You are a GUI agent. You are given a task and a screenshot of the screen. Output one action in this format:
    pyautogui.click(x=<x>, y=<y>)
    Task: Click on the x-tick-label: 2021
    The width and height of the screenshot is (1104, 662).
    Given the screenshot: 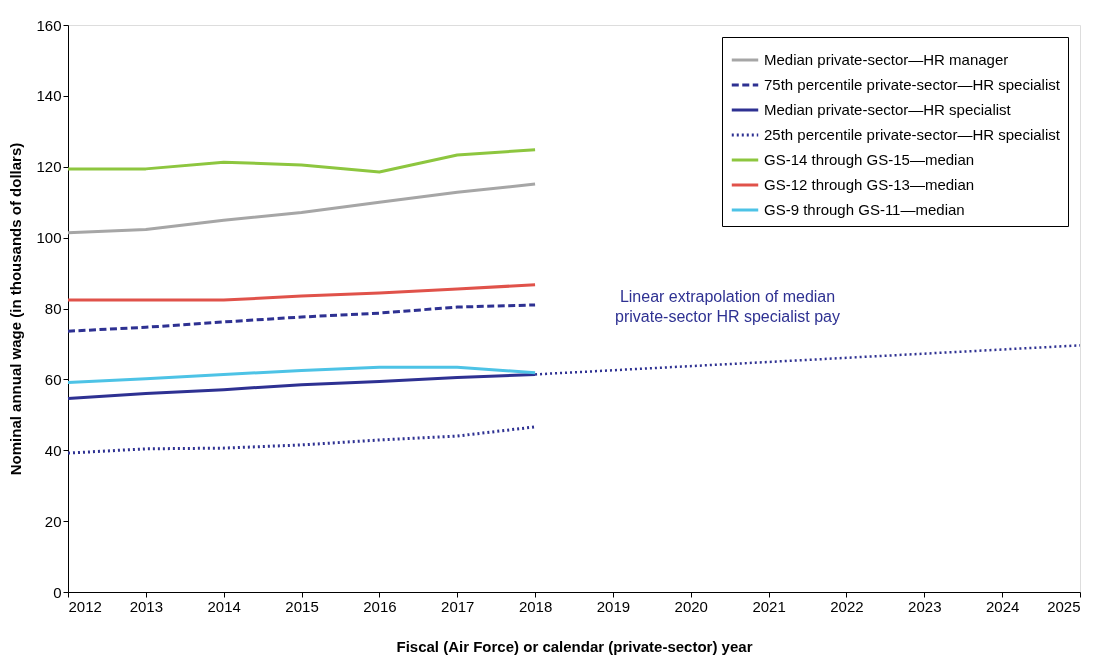 What is the action you would take?
    pyautogui.click(x=769, y=606)
    